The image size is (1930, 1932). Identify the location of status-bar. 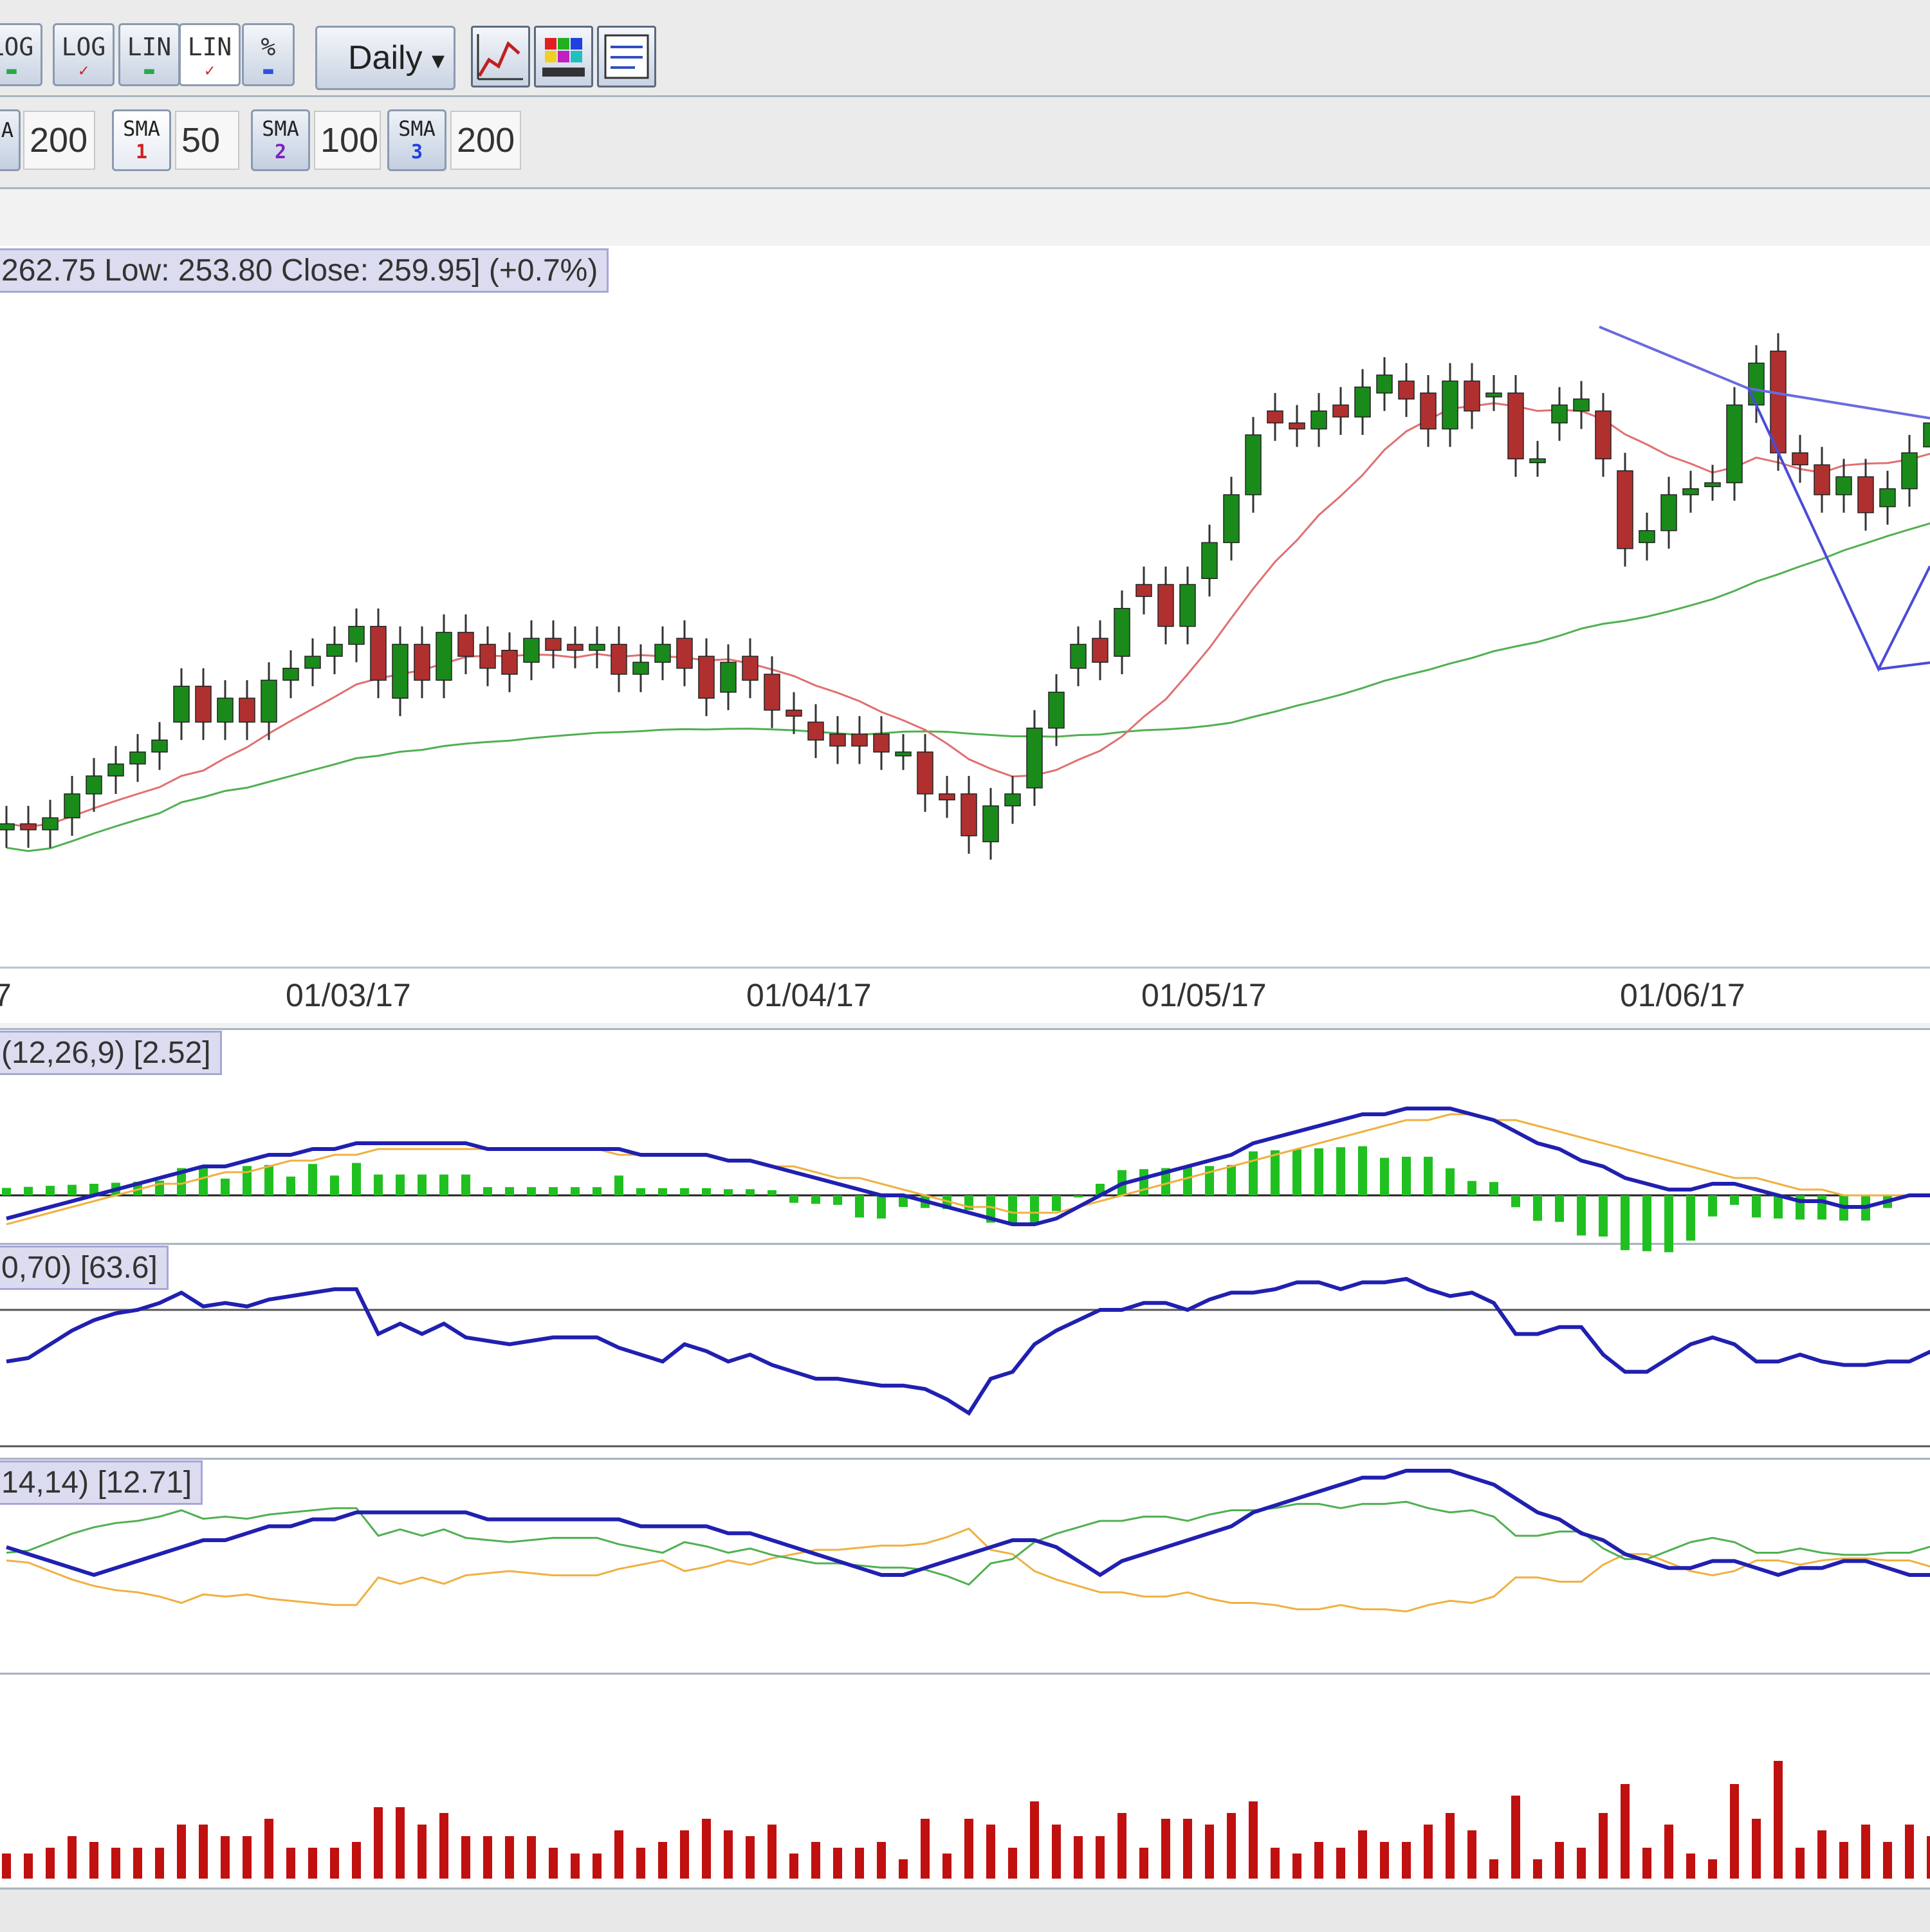
(965, 1910).